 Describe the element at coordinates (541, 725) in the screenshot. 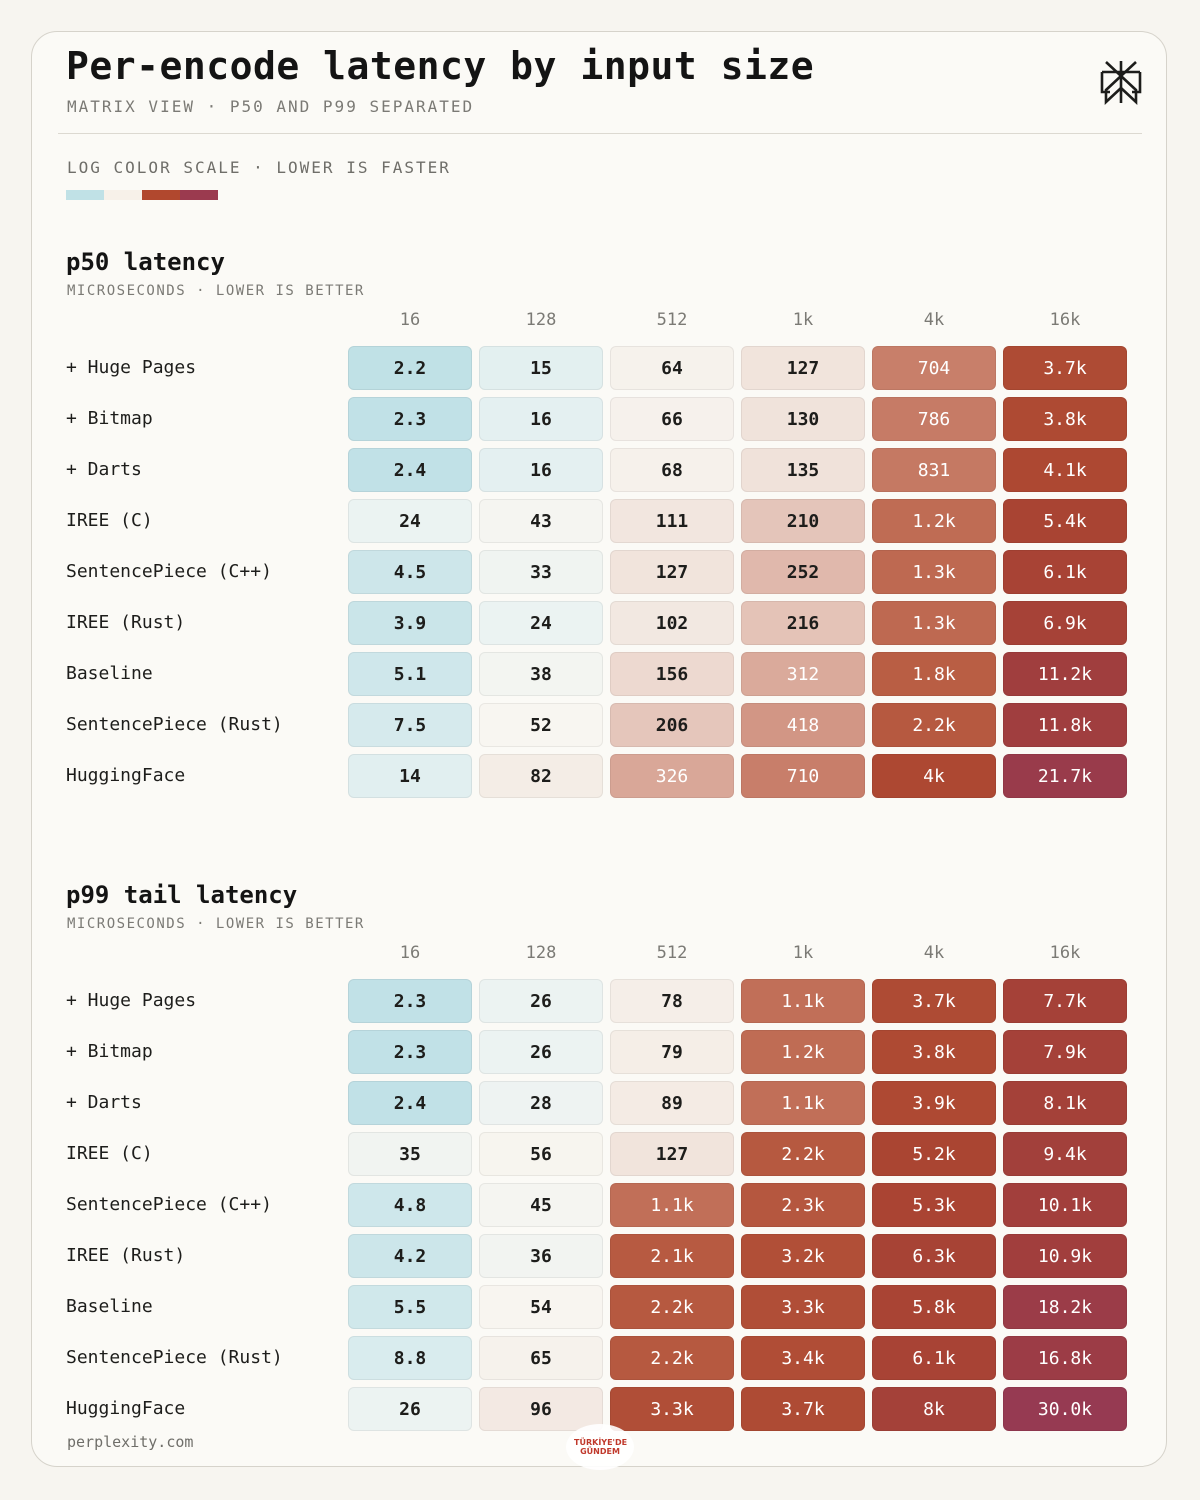

I see `heatmap-cell: 52` at that location.